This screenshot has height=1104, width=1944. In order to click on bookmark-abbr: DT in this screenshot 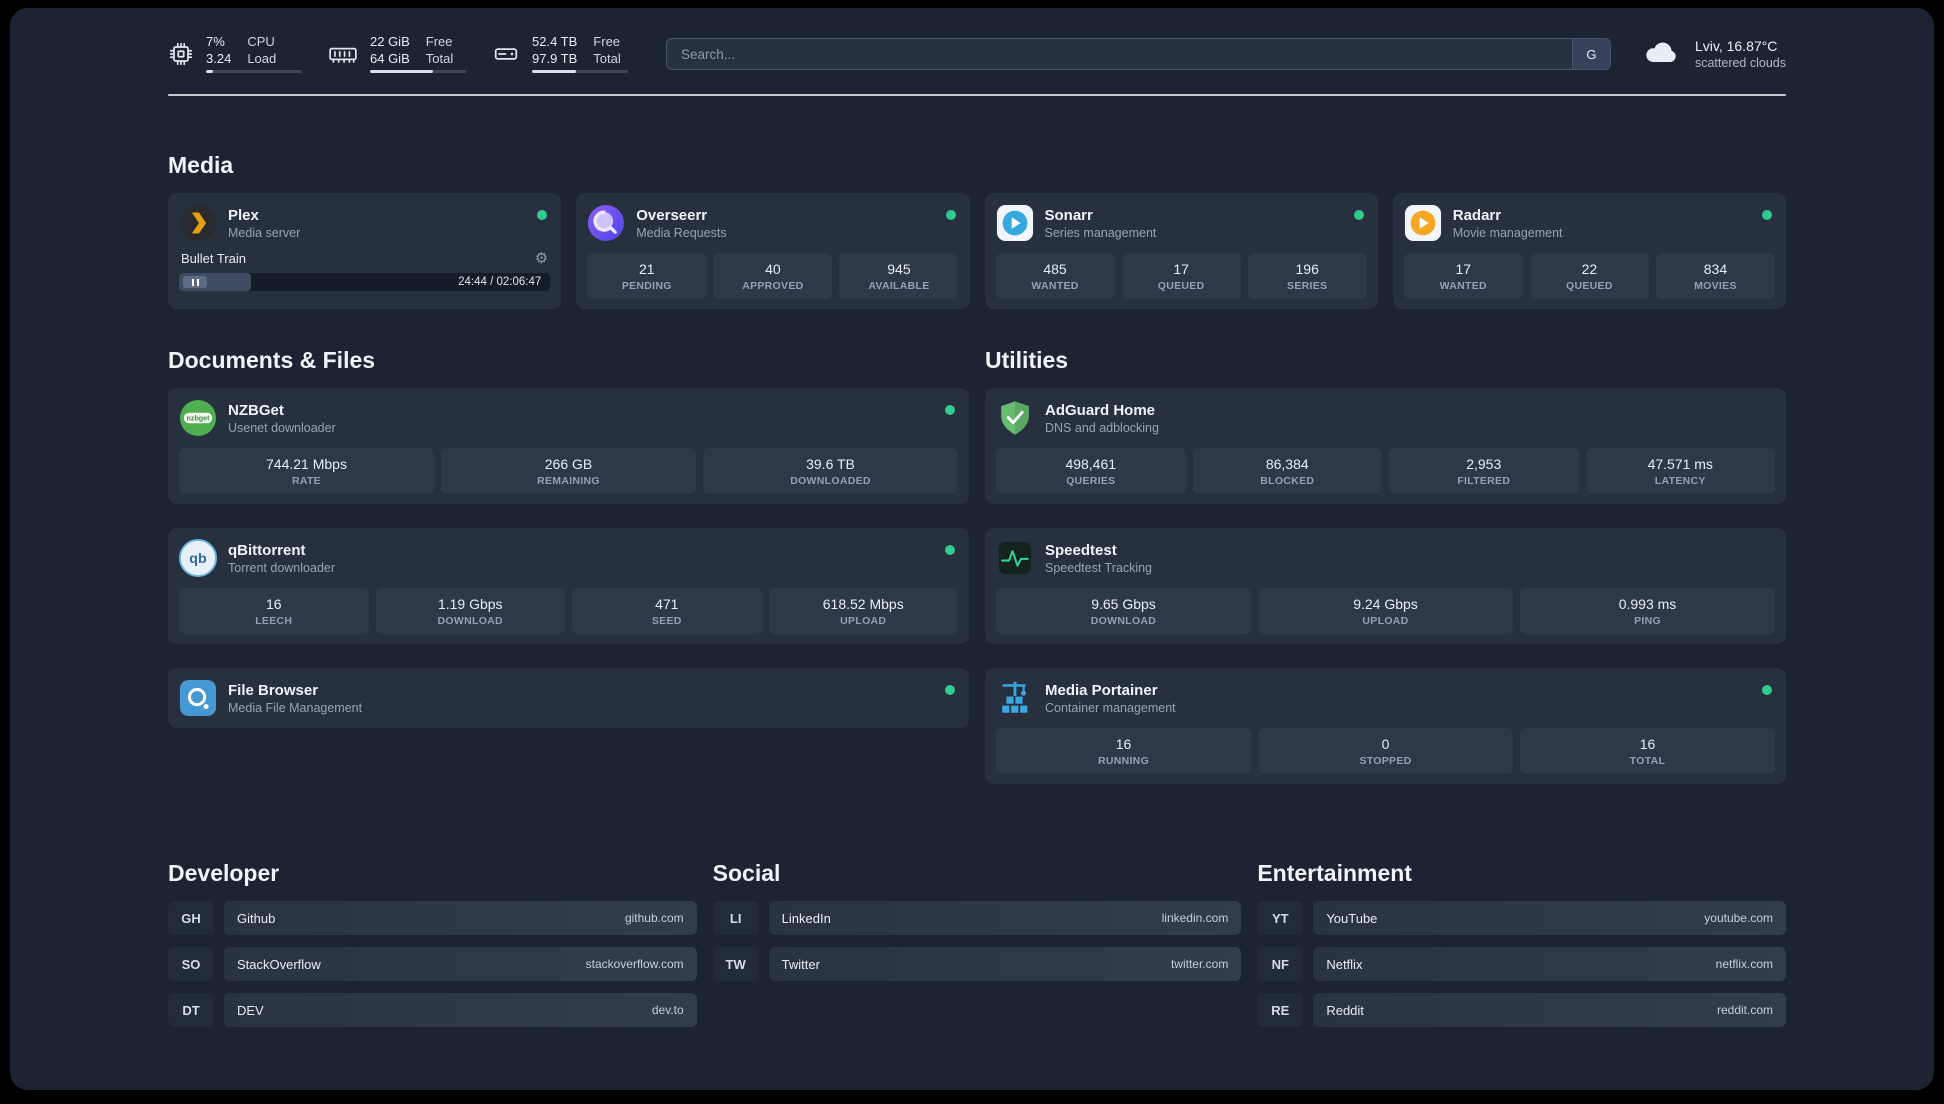, I will do `click(191, 1010)`.